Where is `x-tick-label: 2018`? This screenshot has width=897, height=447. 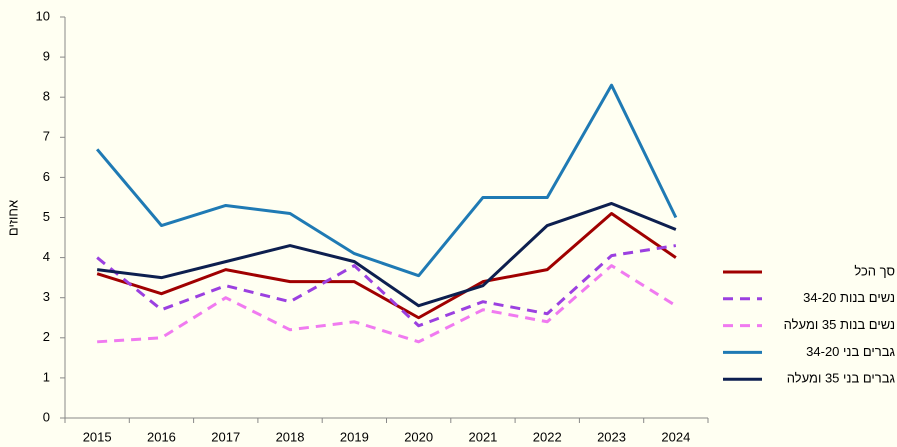 x-tick-label: 2018 is located at coordinates (290, 436).